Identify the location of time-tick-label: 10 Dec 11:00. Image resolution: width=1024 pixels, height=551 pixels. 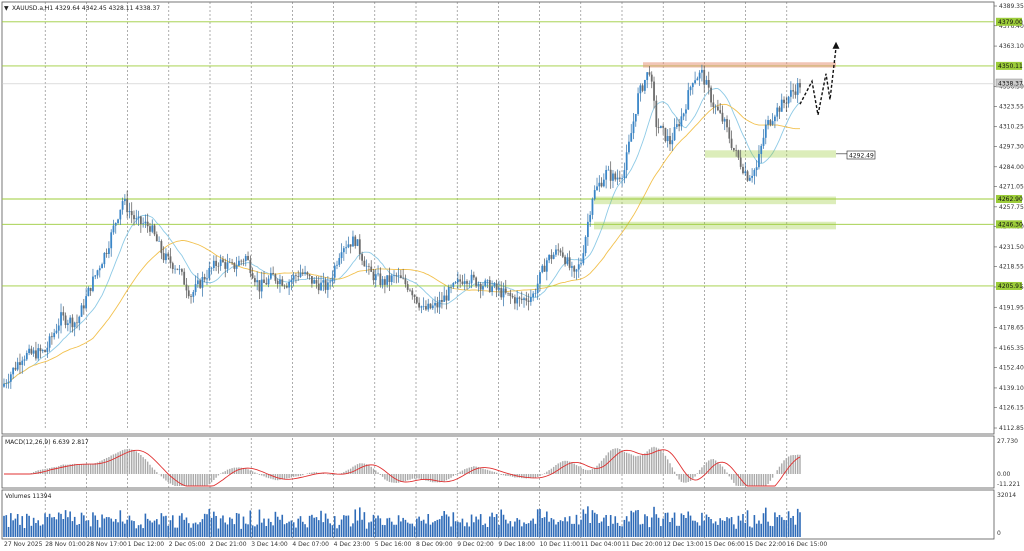
(560, 544).